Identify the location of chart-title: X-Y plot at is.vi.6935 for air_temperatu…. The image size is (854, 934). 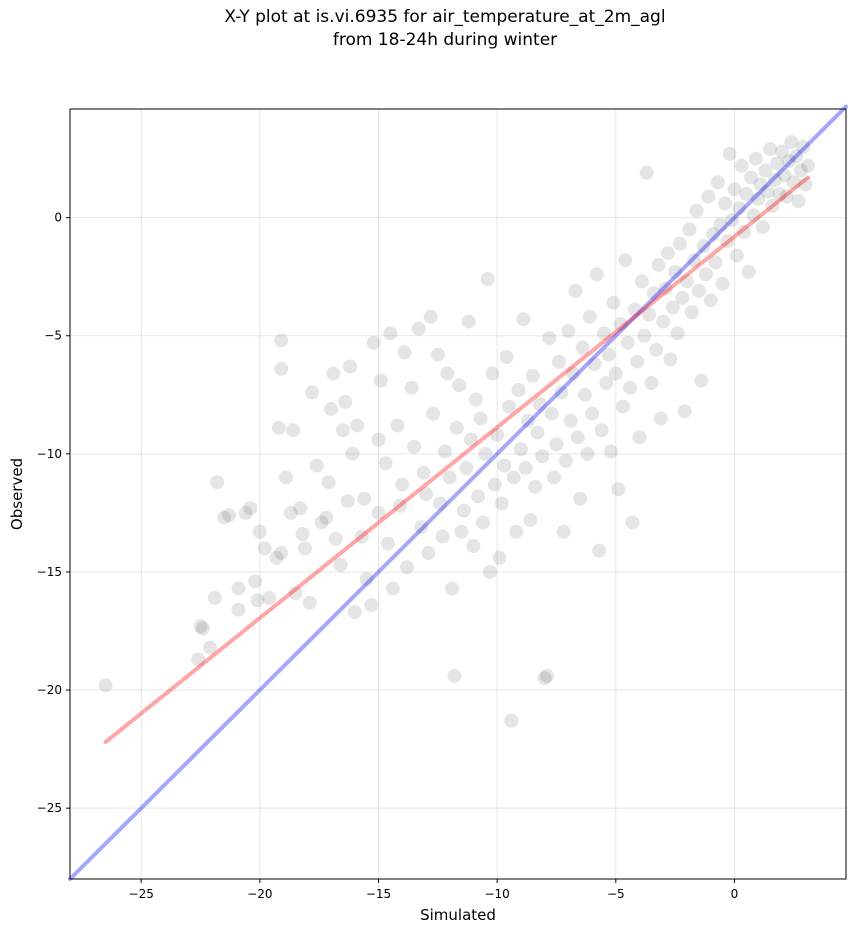
(427, 29).